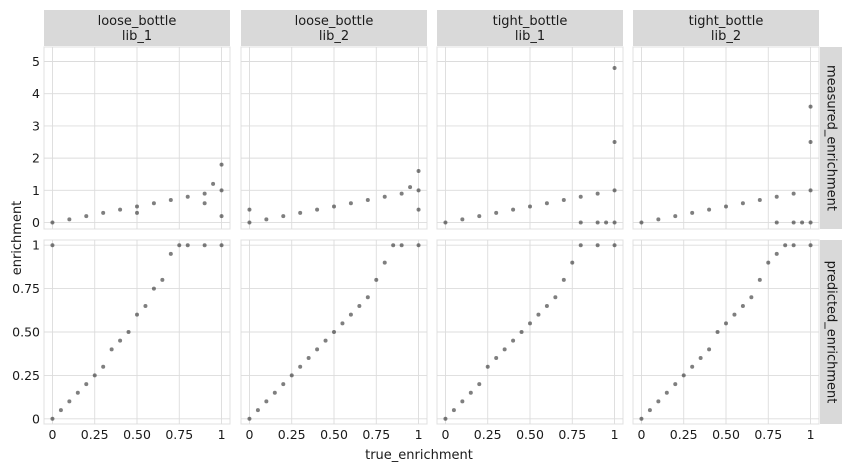  What do you see at coordinates (137, 138) in the screenshot?
I see `panel-r1-c1` at bounding box center [137, 138].